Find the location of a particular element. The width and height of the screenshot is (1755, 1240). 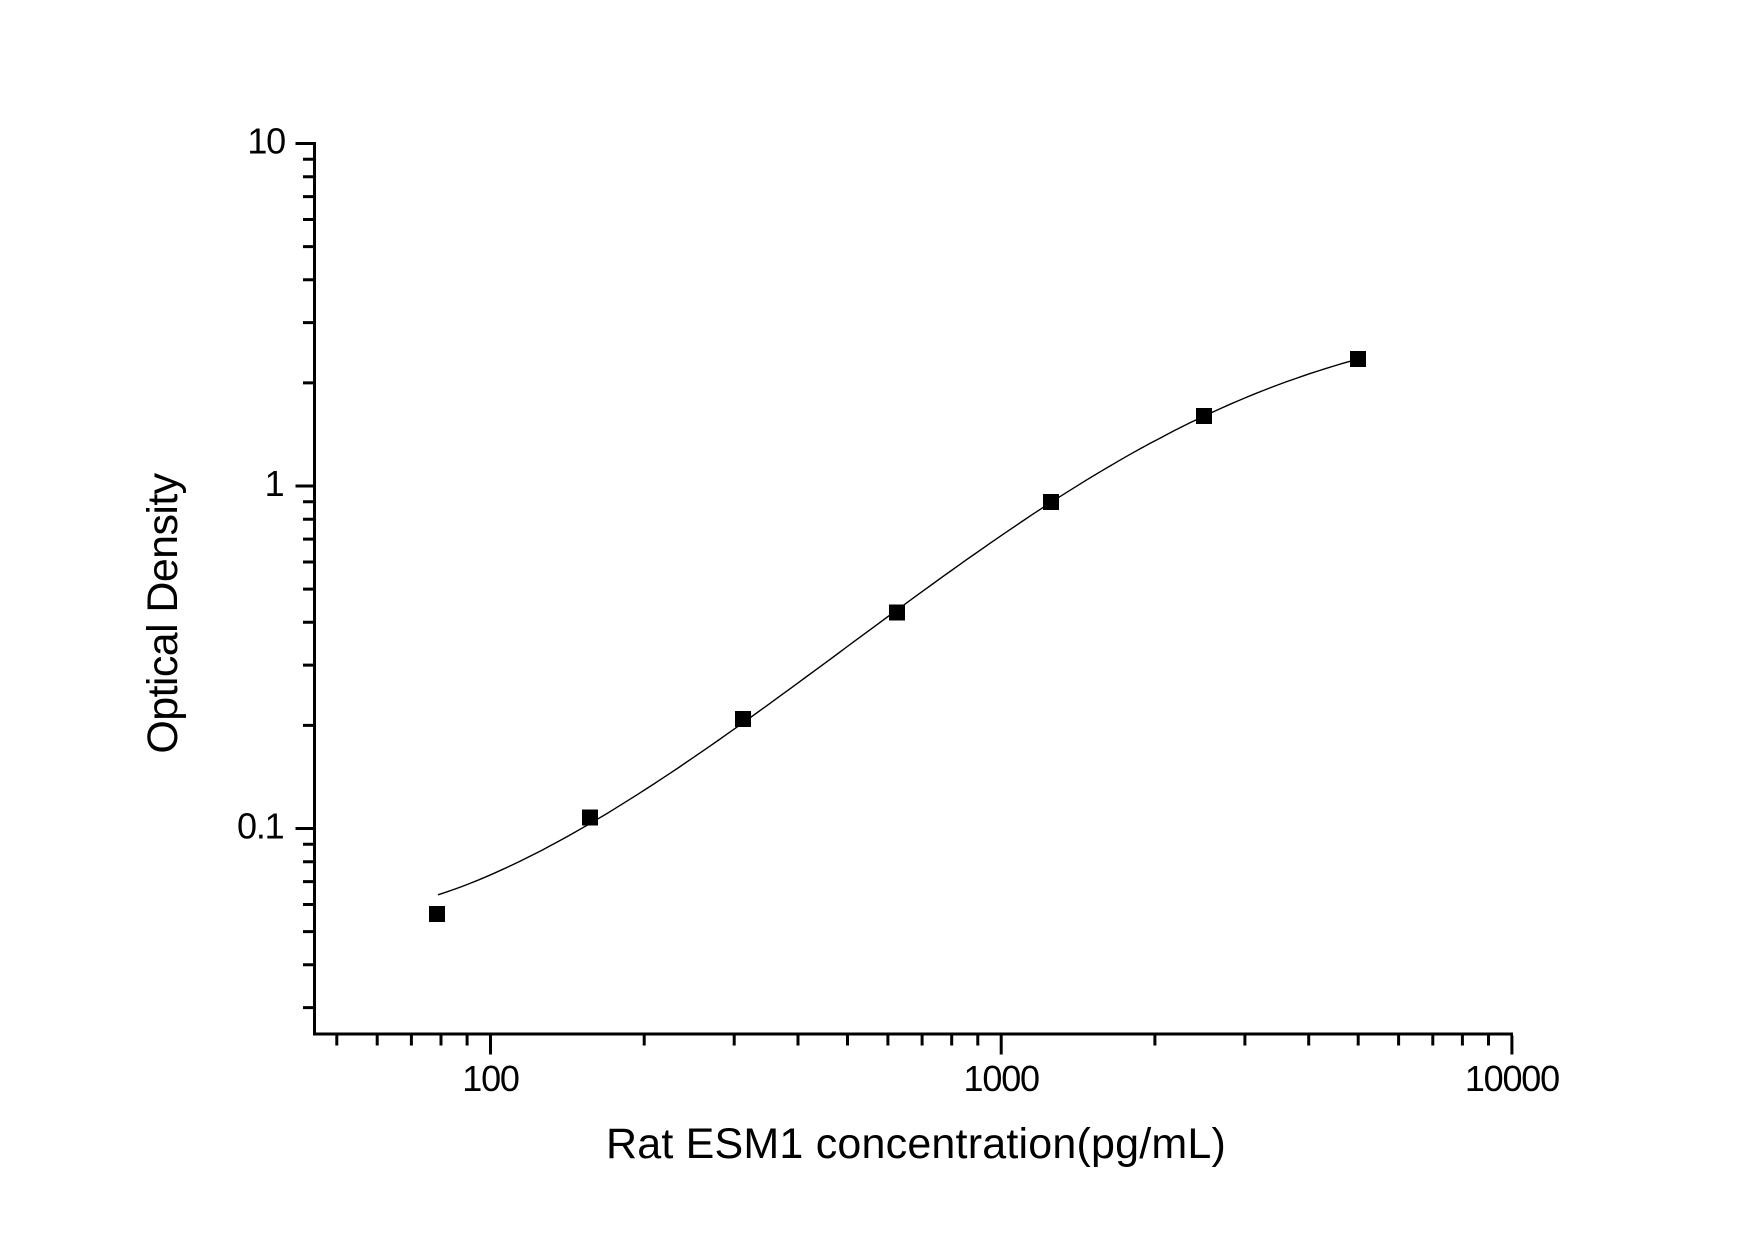

svg-text: 10000 is located at coordinates (1512, 1078).